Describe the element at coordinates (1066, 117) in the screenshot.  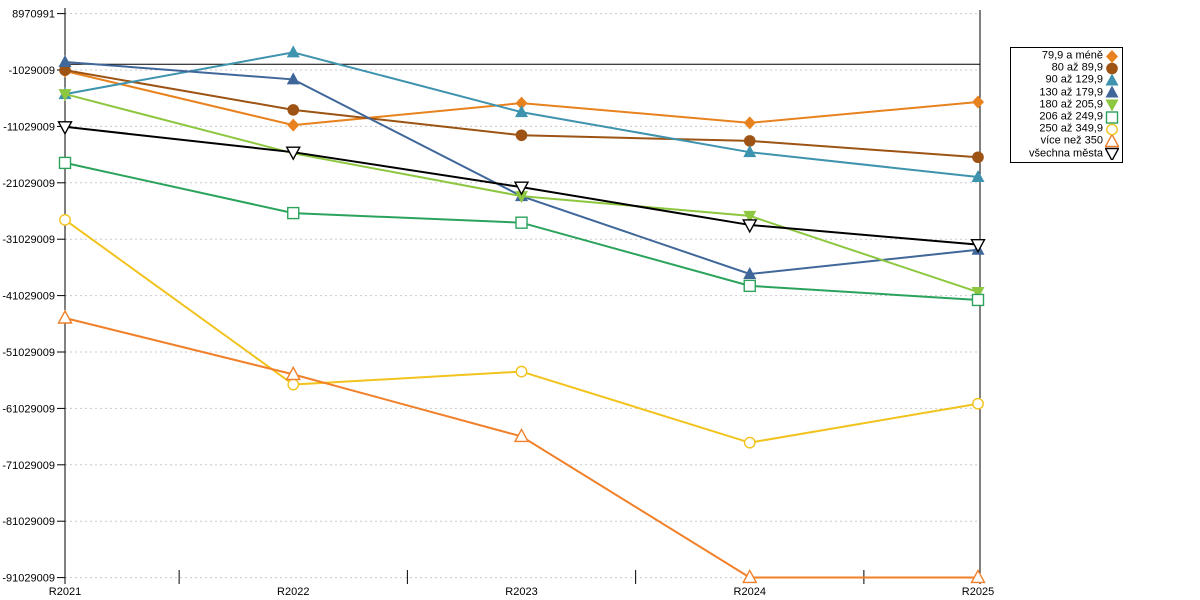
I see `legend-item: 206 až 249,9` at that location.